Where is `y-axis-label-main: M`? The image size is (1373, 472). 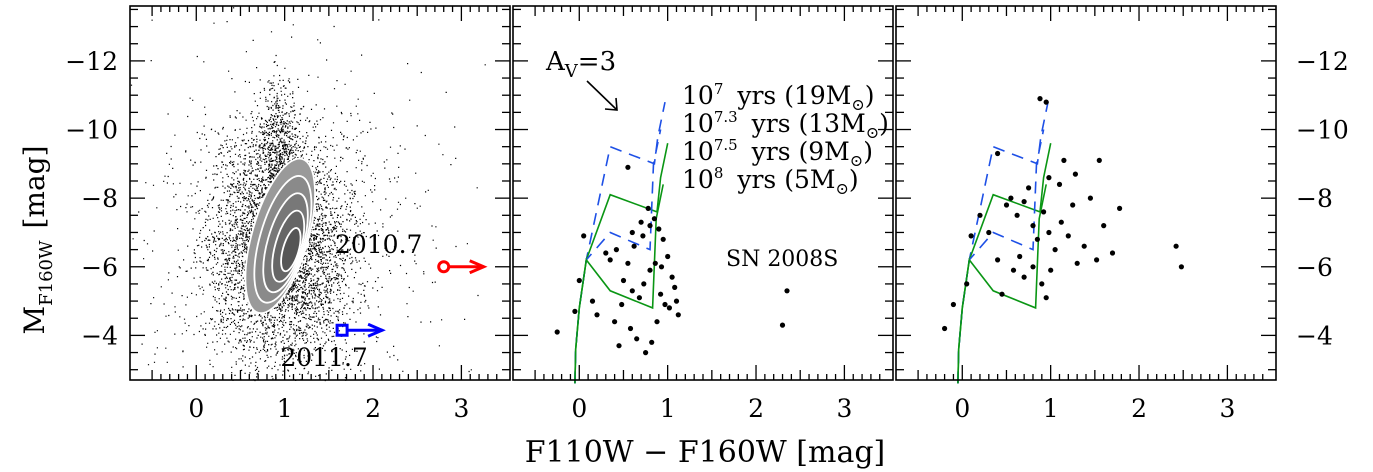 y-axis-label-main: M is located at coordinates (34, 320).